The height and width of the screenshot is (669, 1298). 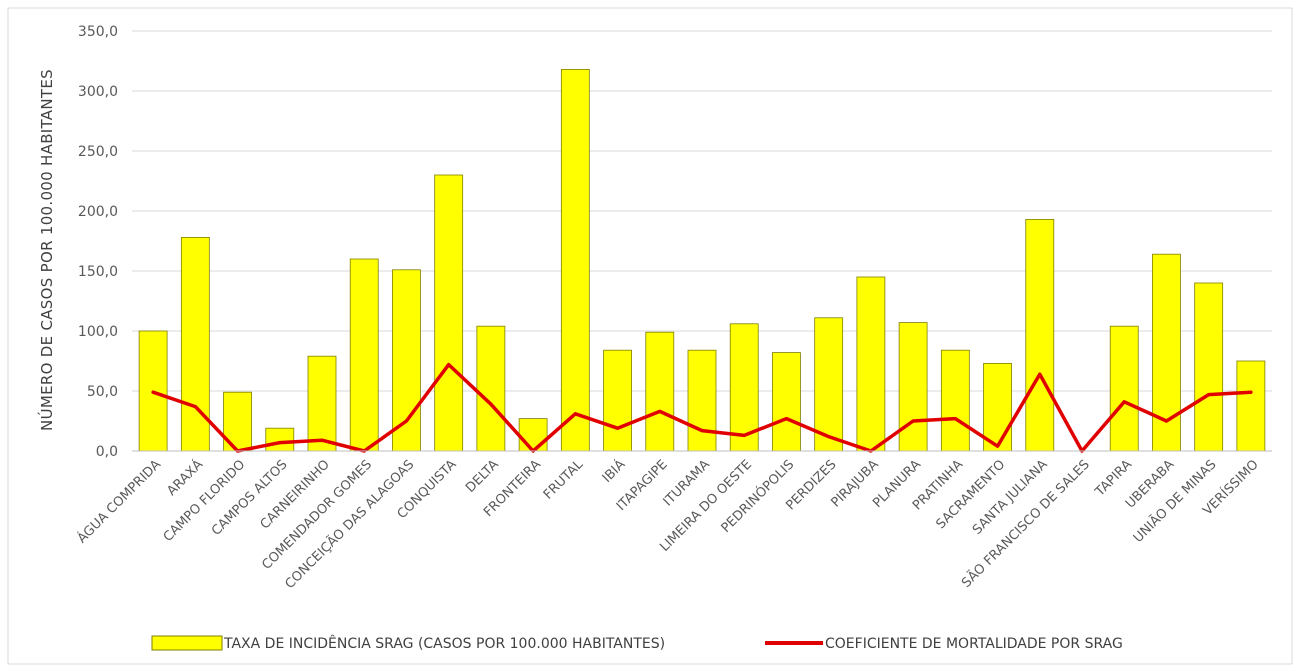 What do you see at coordinates (98, 32) in the screenshot?
I see `y-tick-label: 350,0` at bounding box center [98, 32].